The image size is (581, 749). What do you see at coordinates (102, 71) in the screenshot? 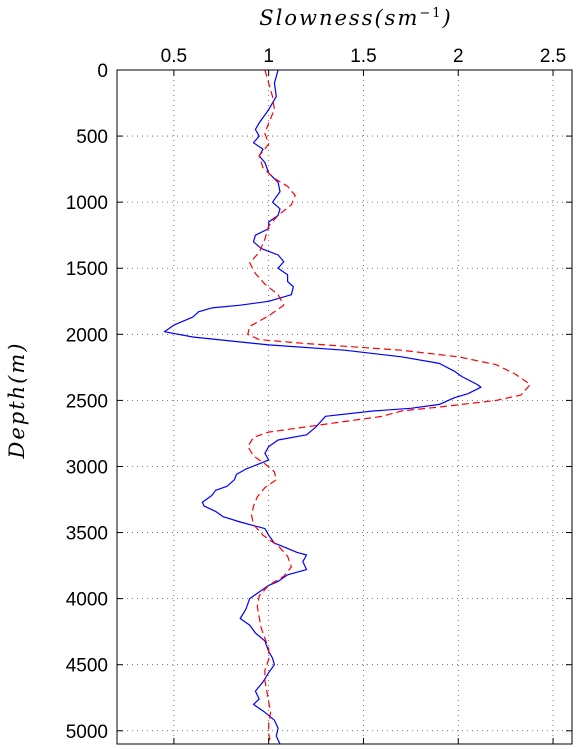
I see `y-tick-label: 0` at bounding box center [102, 71].